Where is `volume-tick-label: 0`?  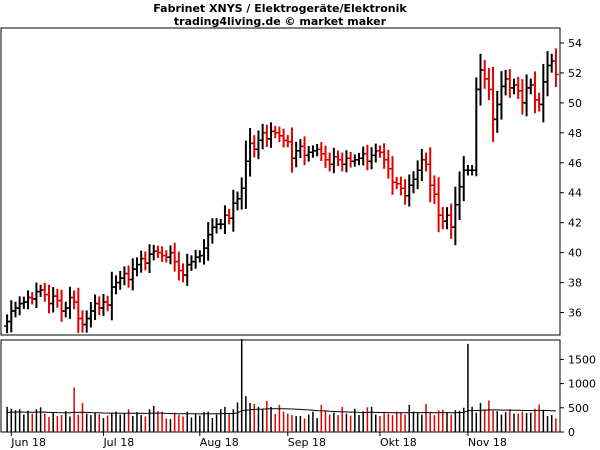
volume-tick-label: 0 is located at coordinates (571, 432).